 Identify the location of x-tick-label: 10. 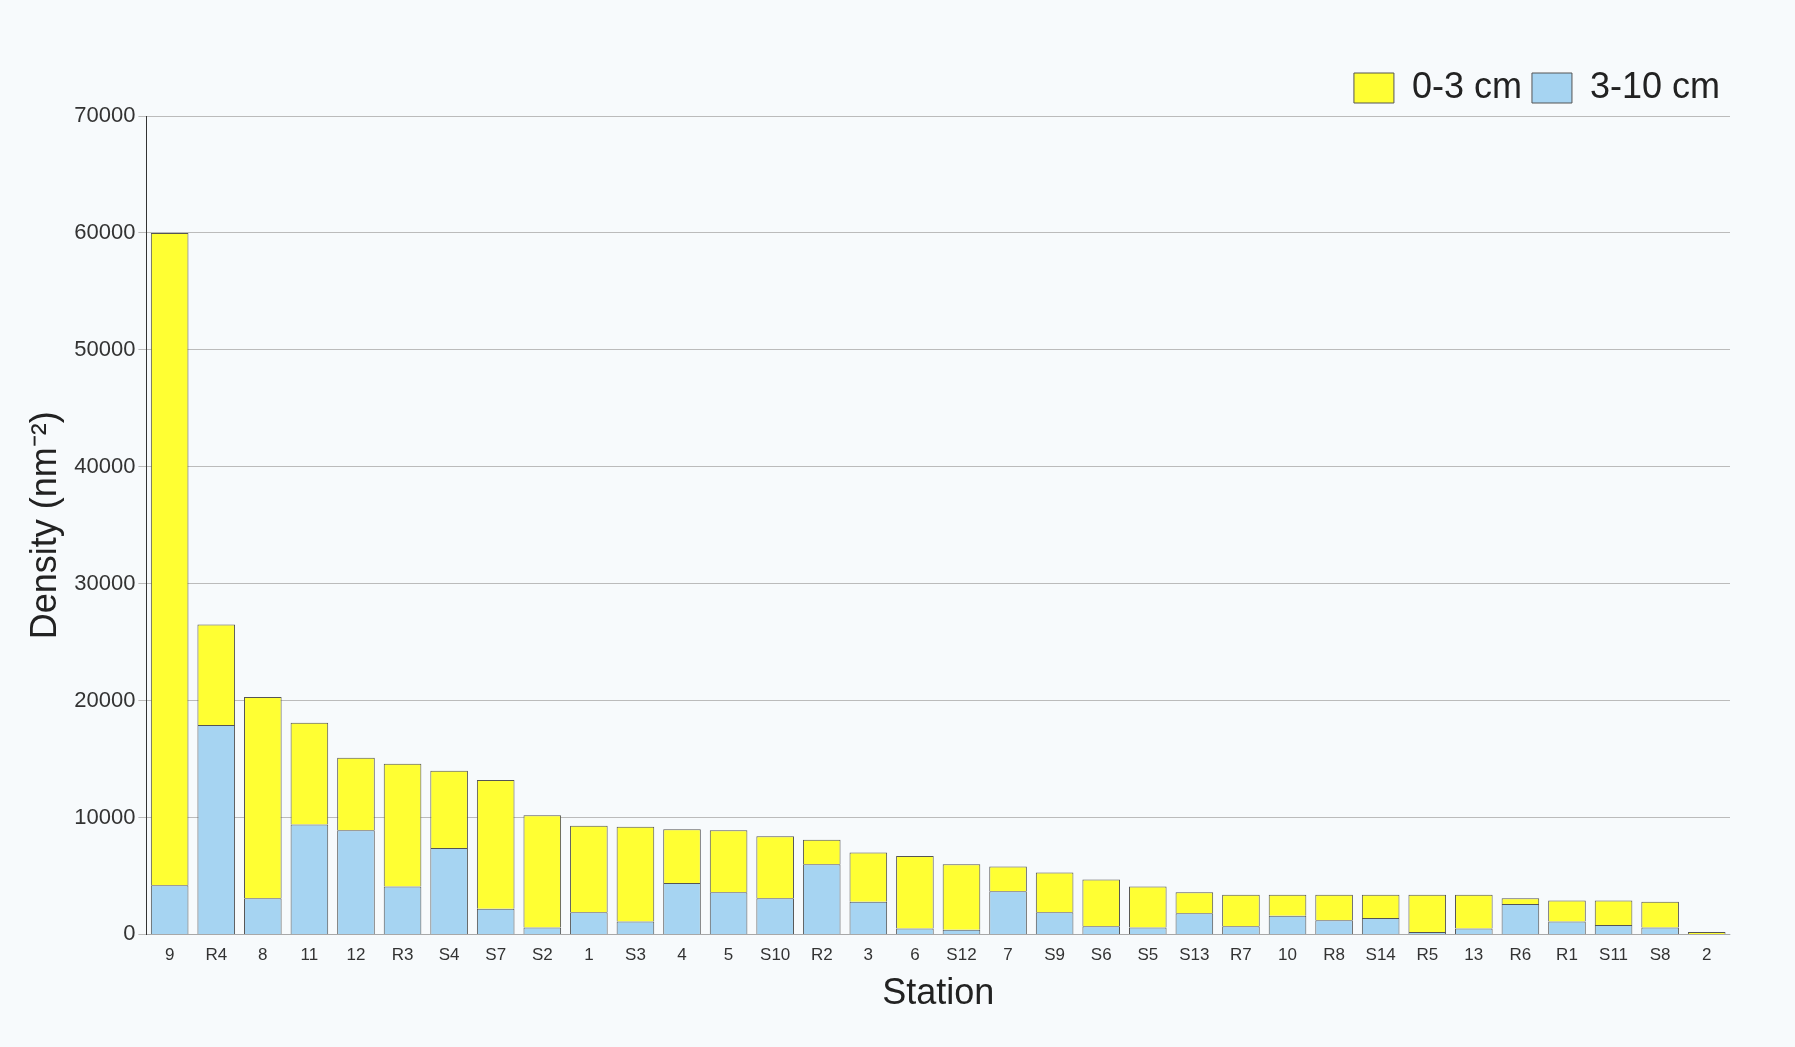
(1287, 955).